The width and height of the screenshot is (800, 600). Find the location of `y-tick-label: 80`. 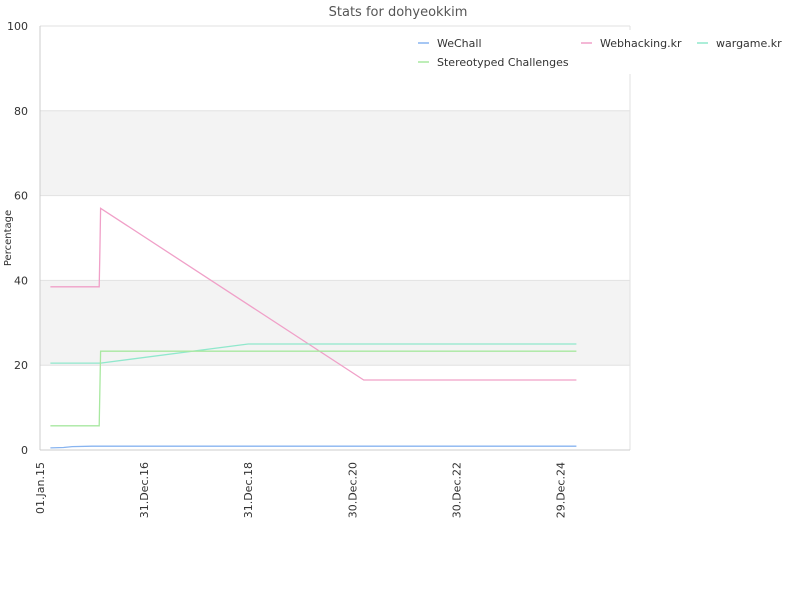

y-tick-label: 80 is located at coordinates (21, 111).